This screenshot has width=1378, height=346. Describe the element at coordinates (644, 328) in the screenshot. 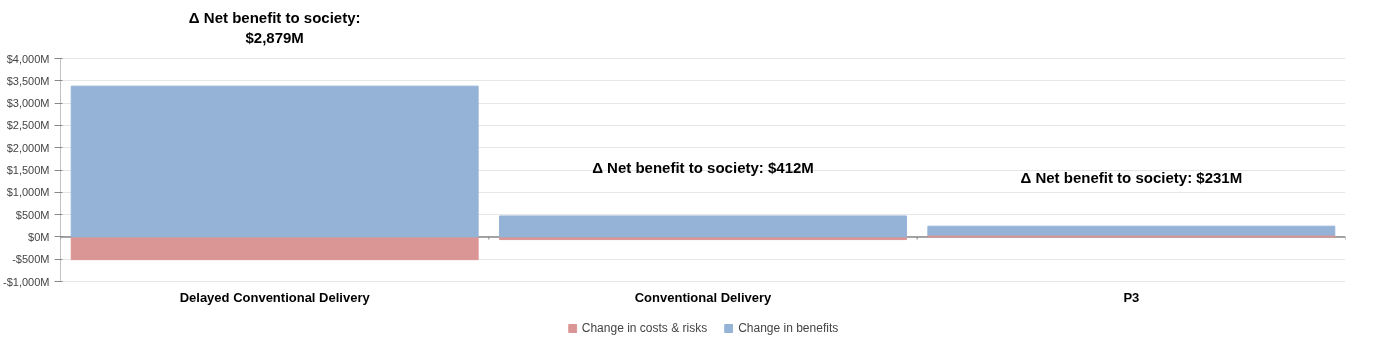

I see `legend-label: Change in costs & risks` at that location.